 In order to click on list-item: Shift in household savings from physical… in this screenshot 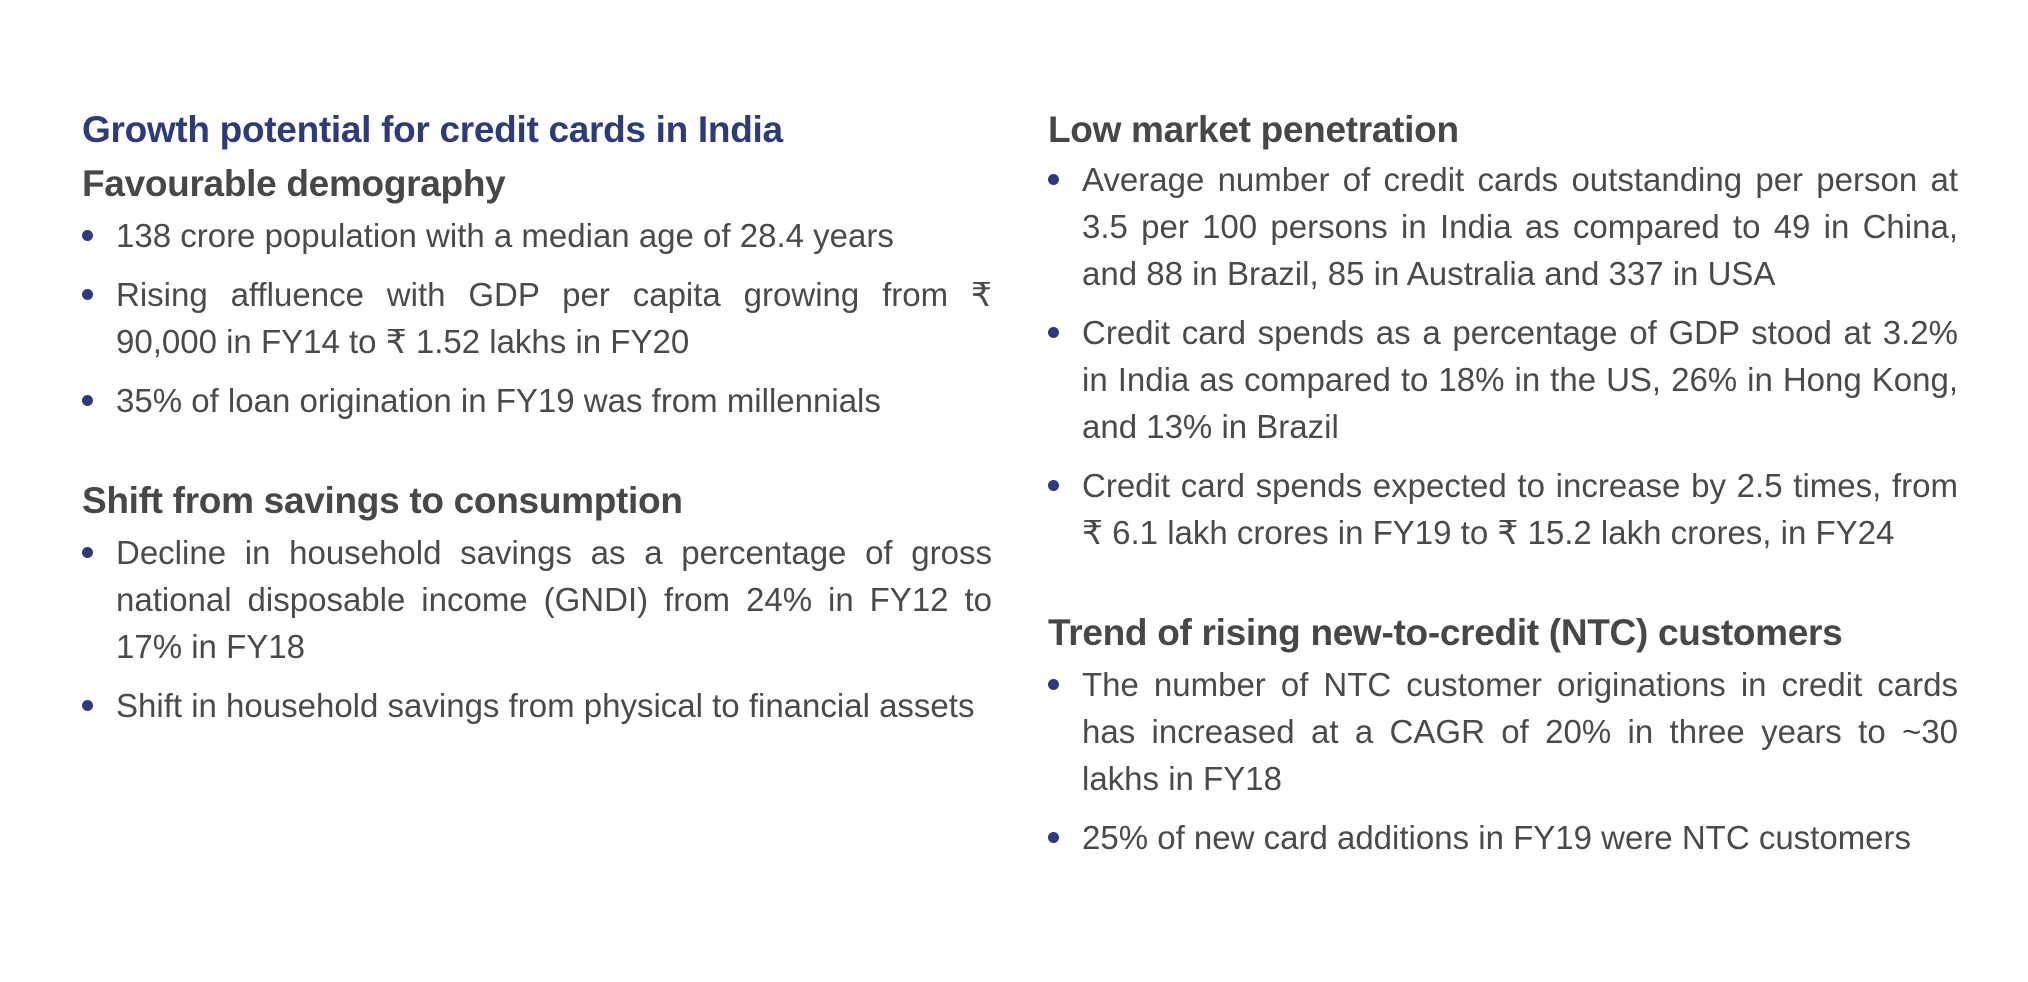, I will do `click(537, 705)`.